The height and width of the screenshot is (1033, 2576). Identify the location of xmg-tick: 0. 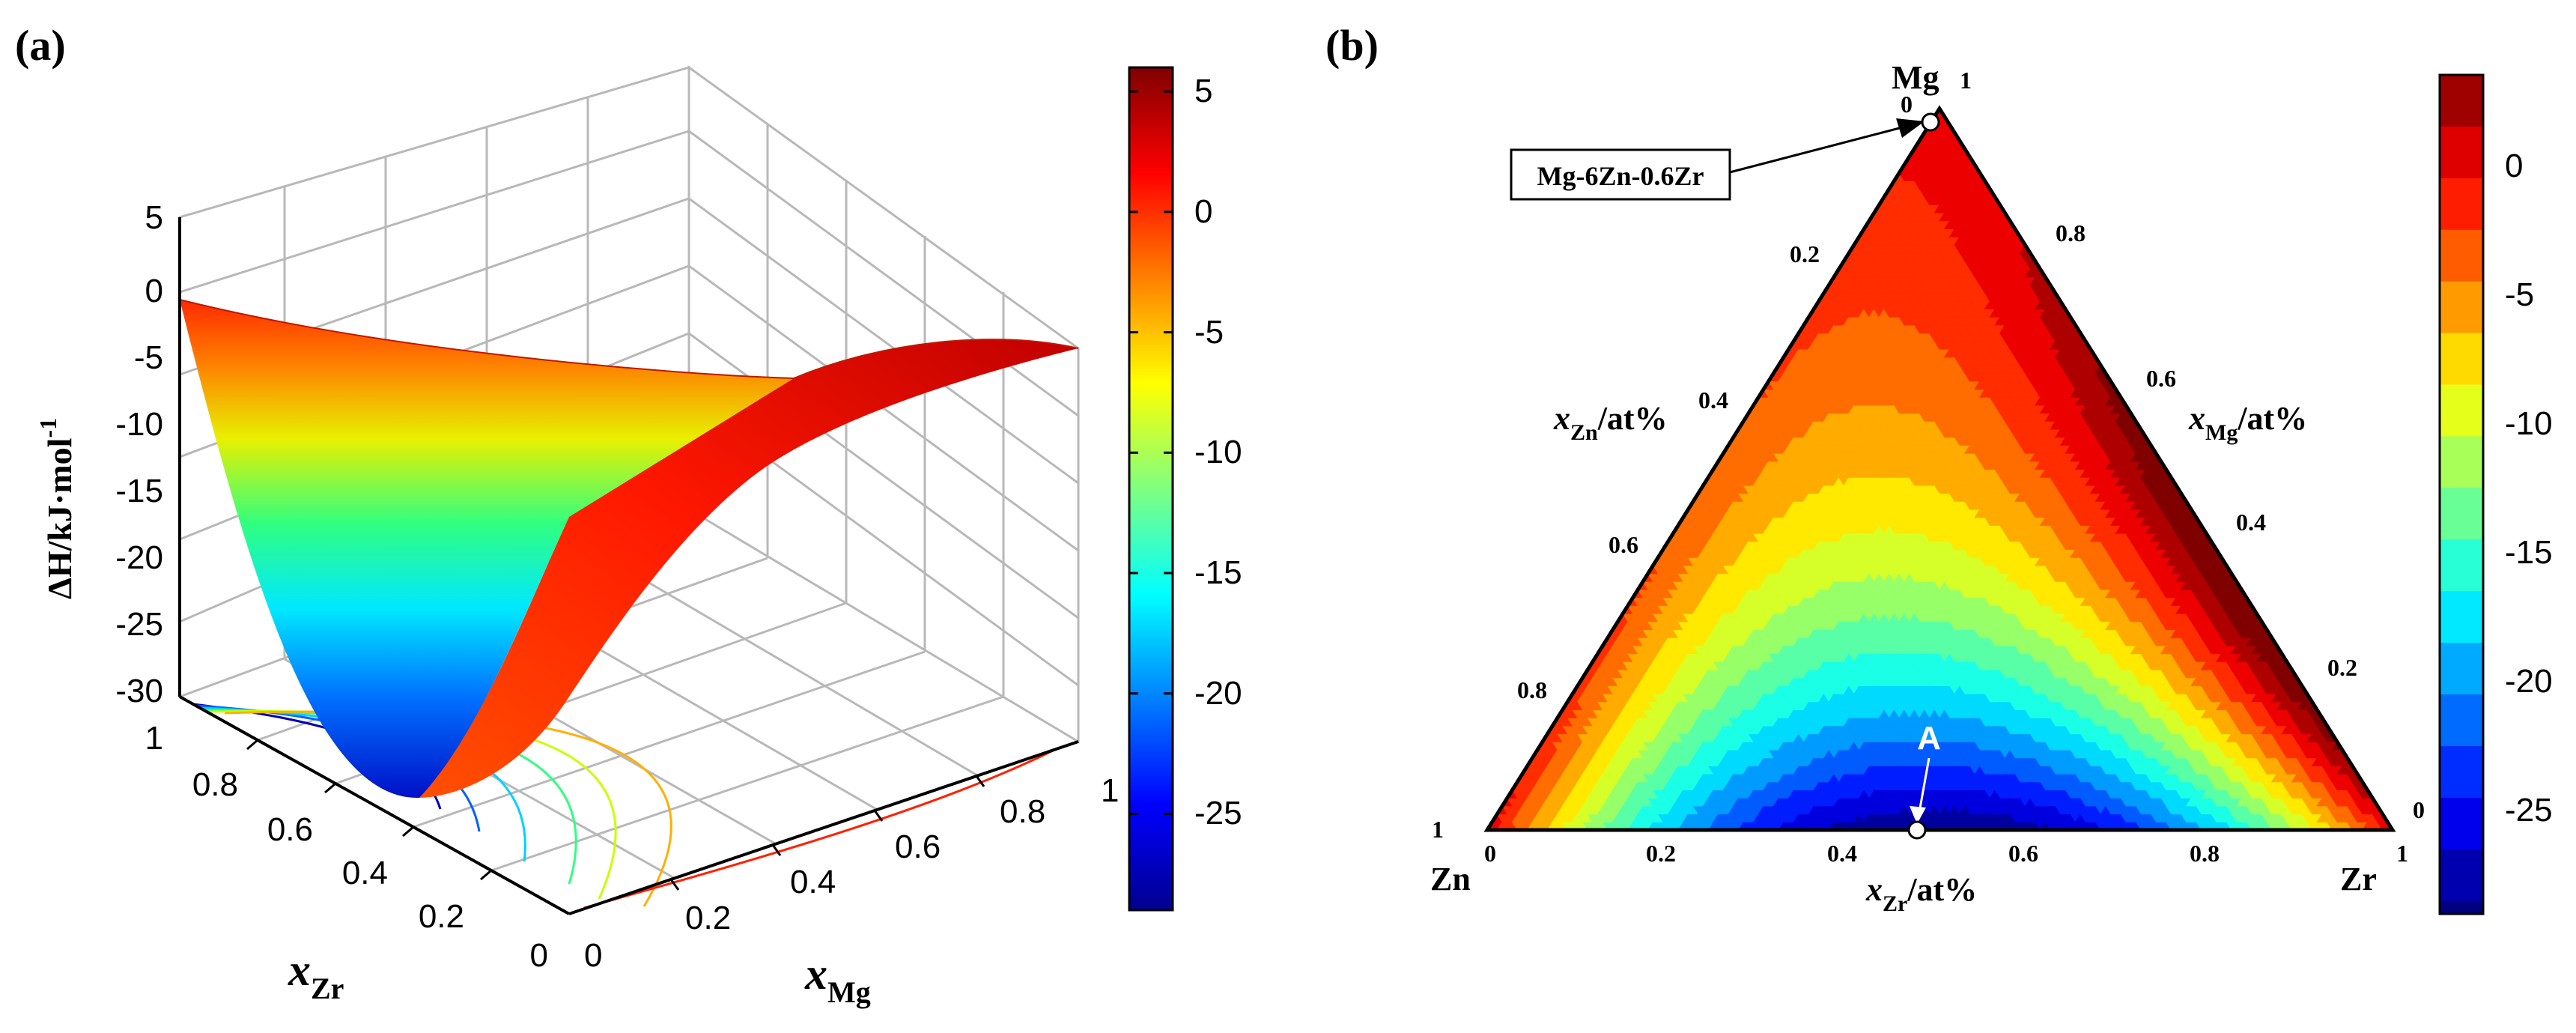
(593, 955).